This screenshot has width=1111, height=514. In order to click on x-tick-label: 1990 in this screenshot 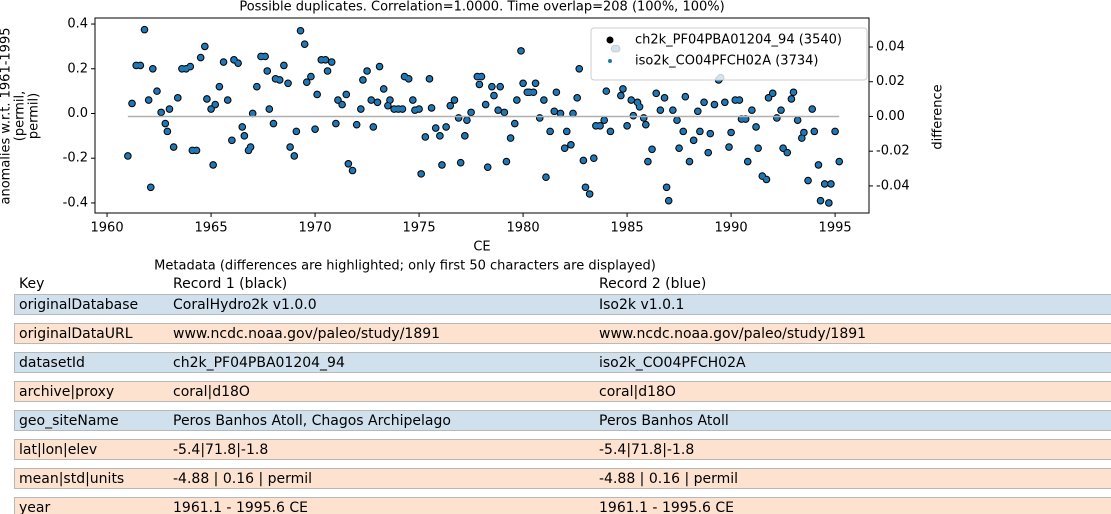, I will do `click(731, 228)`.